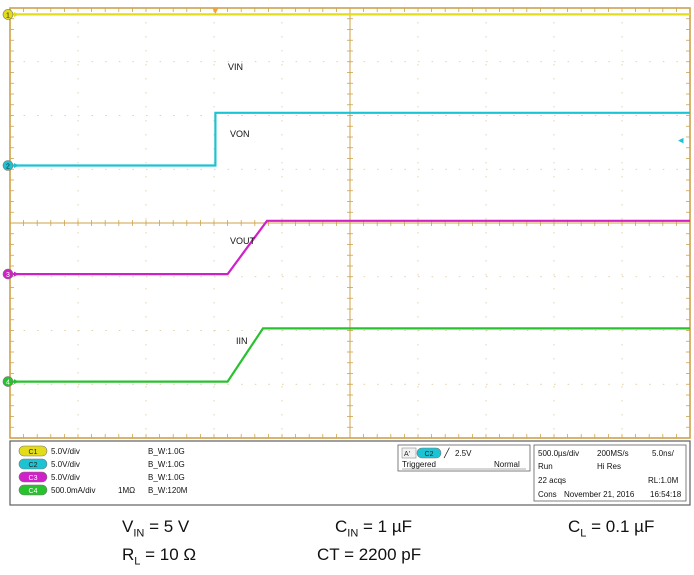 This screenshot has height=575, width=694. Describe the element at coordinates (16, 14) in the screenshot. I see `channel-1-pointer-icon` at that location.